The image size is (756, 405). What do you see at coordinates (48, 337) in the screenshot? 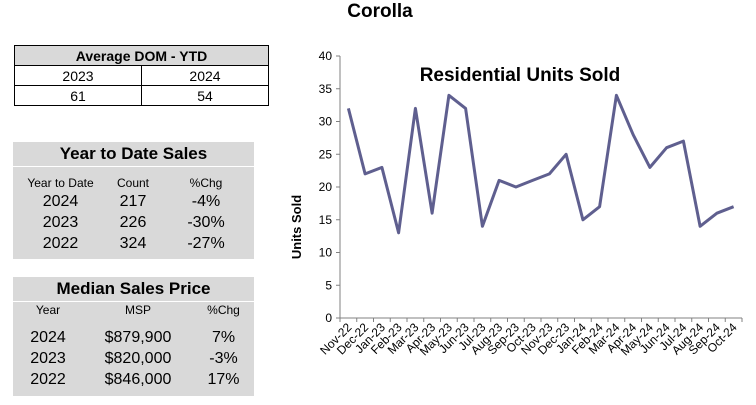
I see `msp-row-year: 2024` at bounding box center [48, 337].